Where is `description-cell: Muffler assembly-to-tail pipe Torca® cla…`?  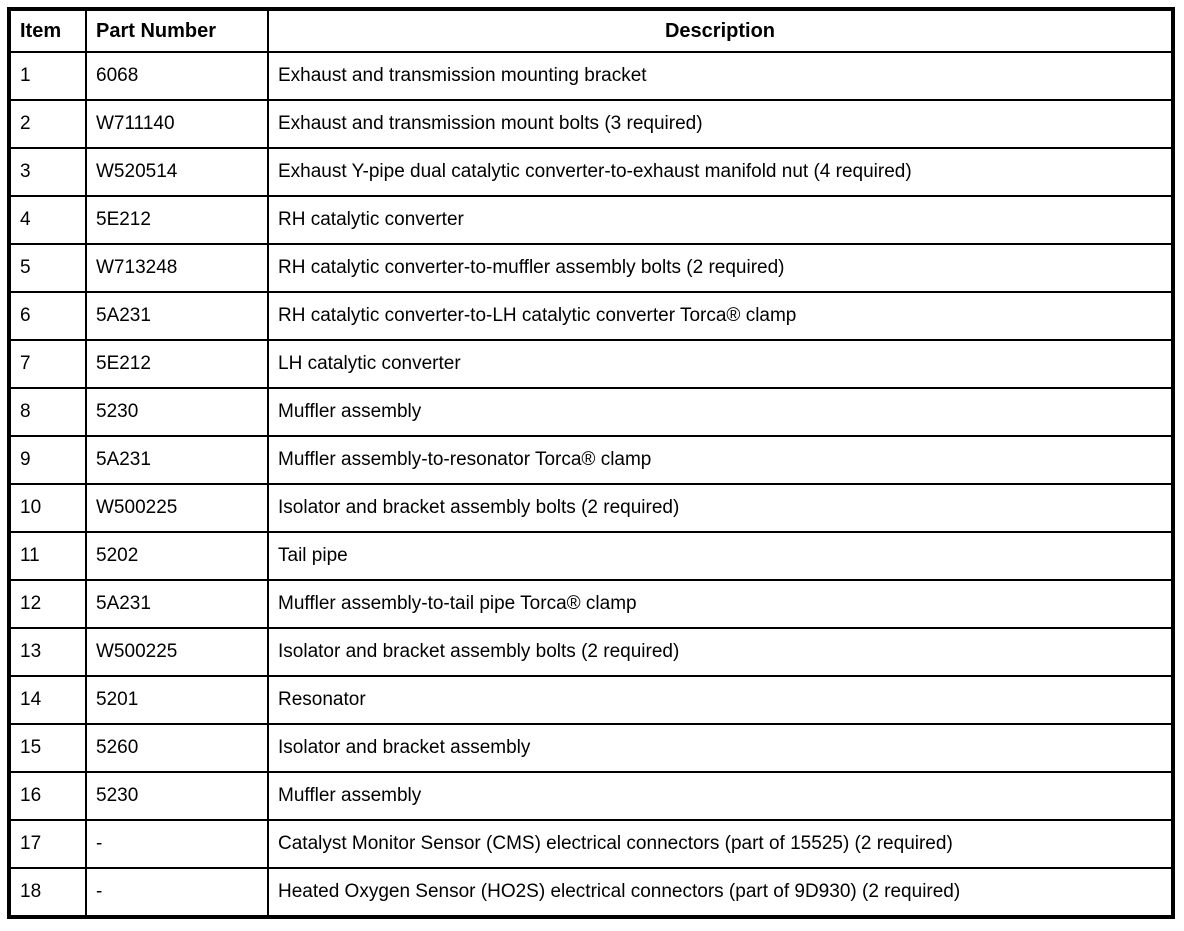 description-cell: Muffler assembly-to-tail pipe Torca® cla… is located at coordinates (720, 604).